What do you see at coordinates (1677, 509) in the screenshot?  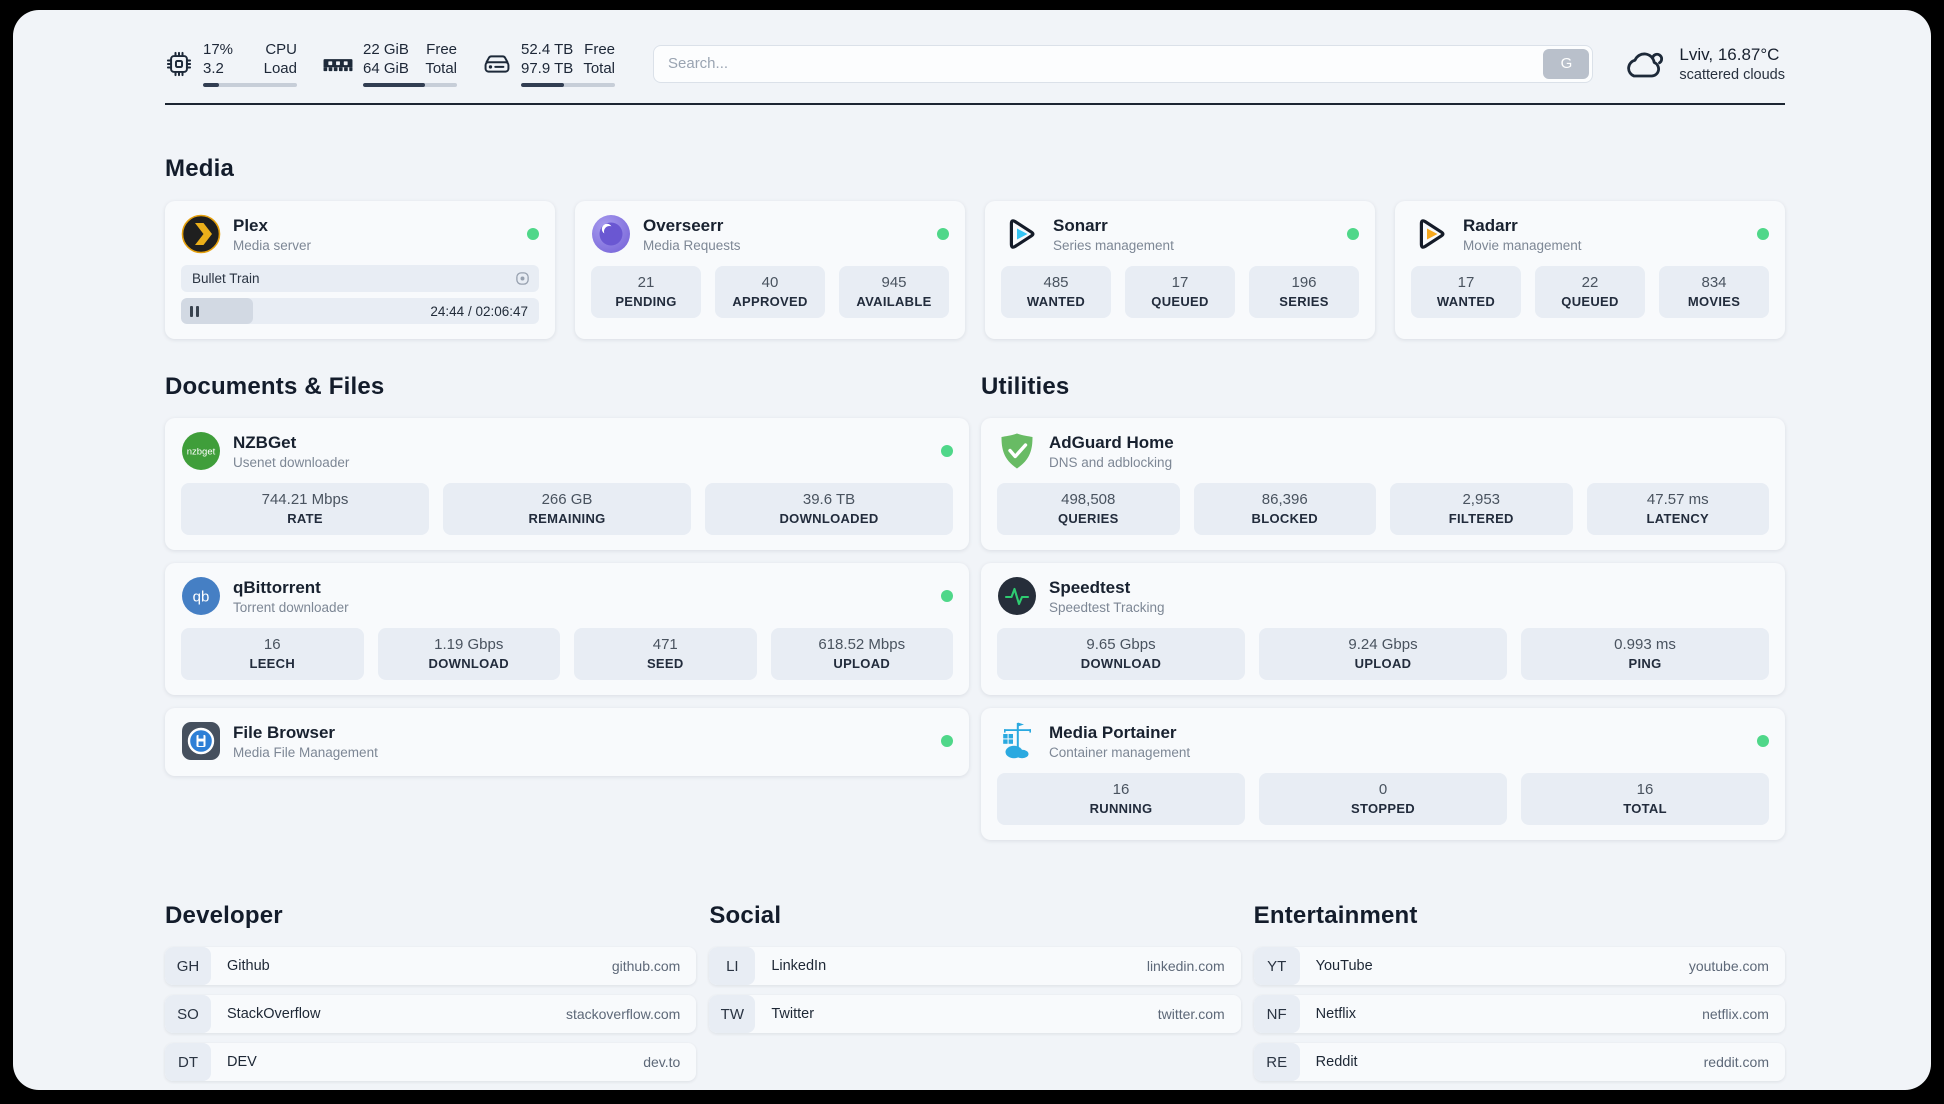 I see `stat-tile-latency: 47.57 ms LATENCY` at bounding box center [1677, 509].